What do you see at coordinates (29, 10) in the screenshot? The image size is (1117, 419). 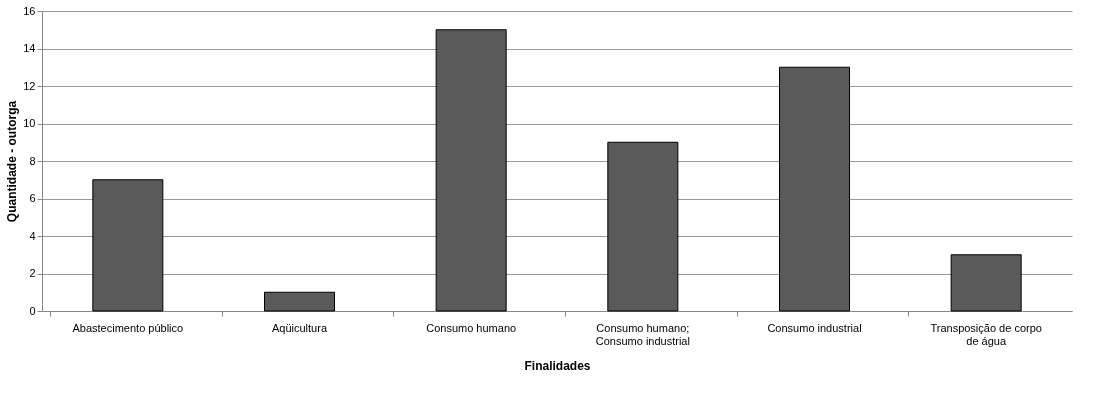 I see `y-tick-label: 16` at bounding box center [29, 10].